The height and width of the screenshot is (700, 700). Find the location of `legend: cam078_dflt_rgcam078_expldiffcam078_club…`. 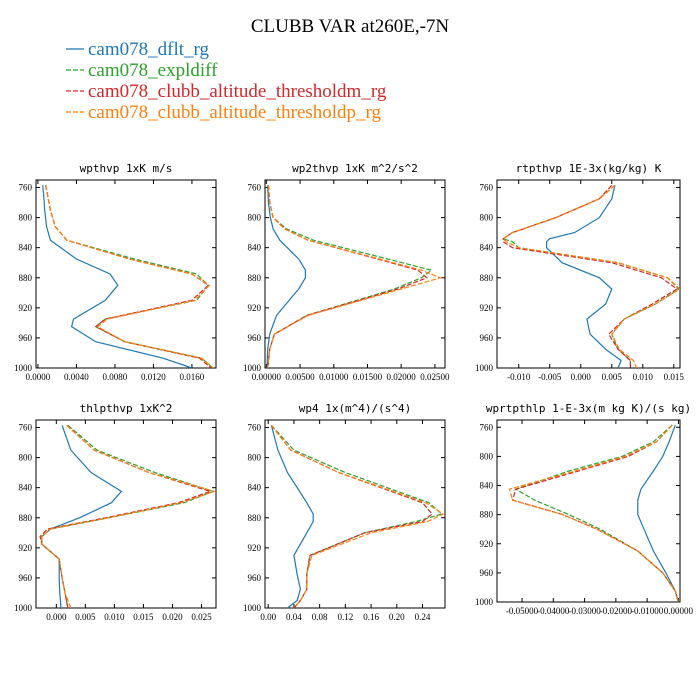

legend: cam078_dflt_rgcam078_expldiffcam078_club… is located at coordinates (226, 81).